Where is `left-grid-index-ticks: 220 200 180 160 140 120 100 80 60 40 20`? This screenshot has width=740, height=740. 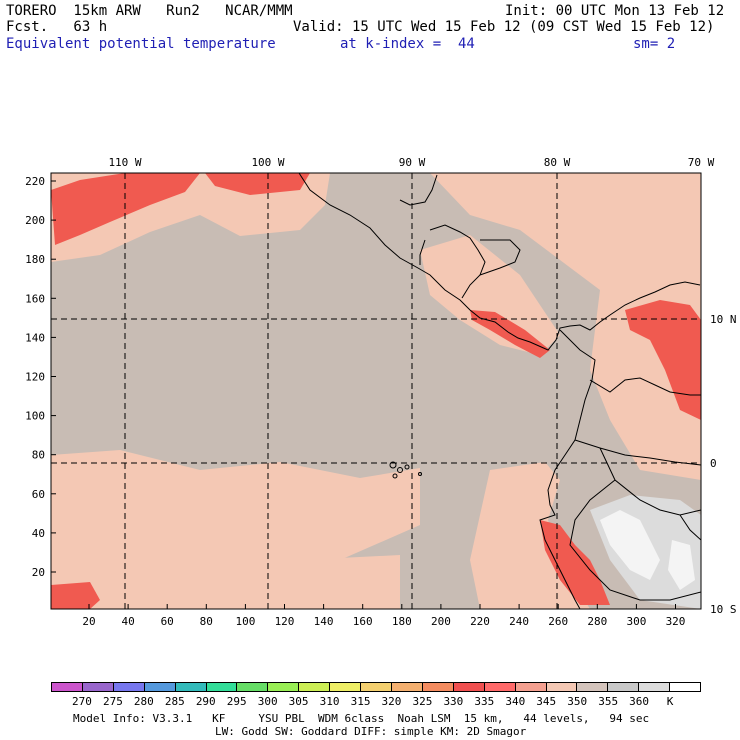
left-grid-index-ticks: 220 200 180 160 140 120 100 80 60 40 20 is located at coordinates (40, 377).